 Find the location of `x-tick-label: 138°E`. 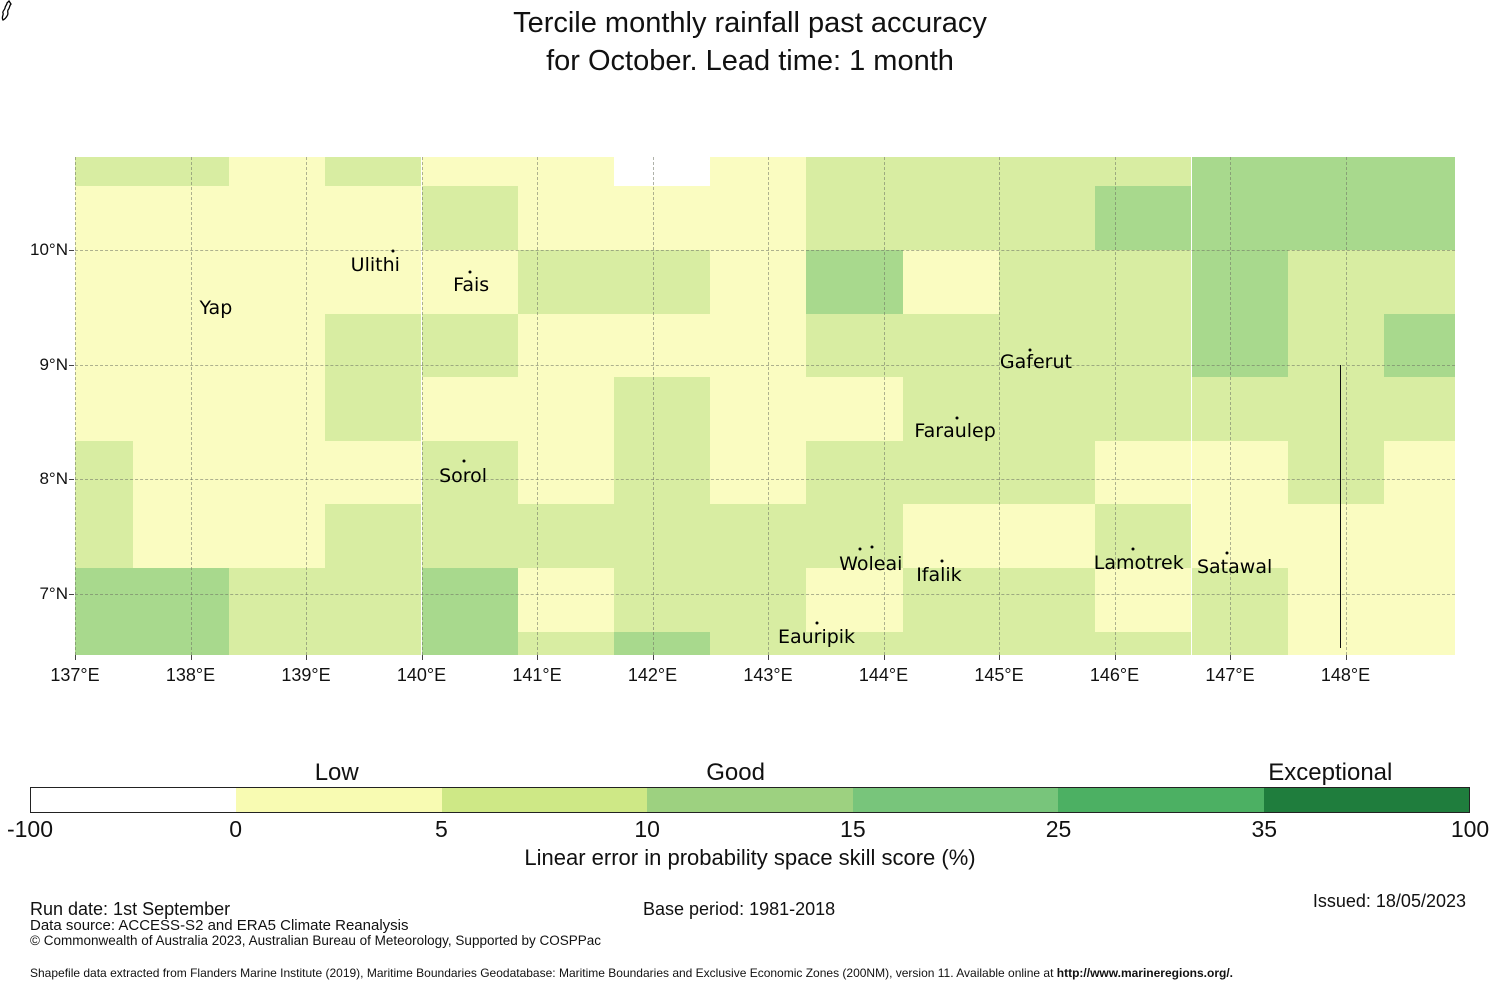

x-tick-label: 138°E is located at coordinates (190, 674).